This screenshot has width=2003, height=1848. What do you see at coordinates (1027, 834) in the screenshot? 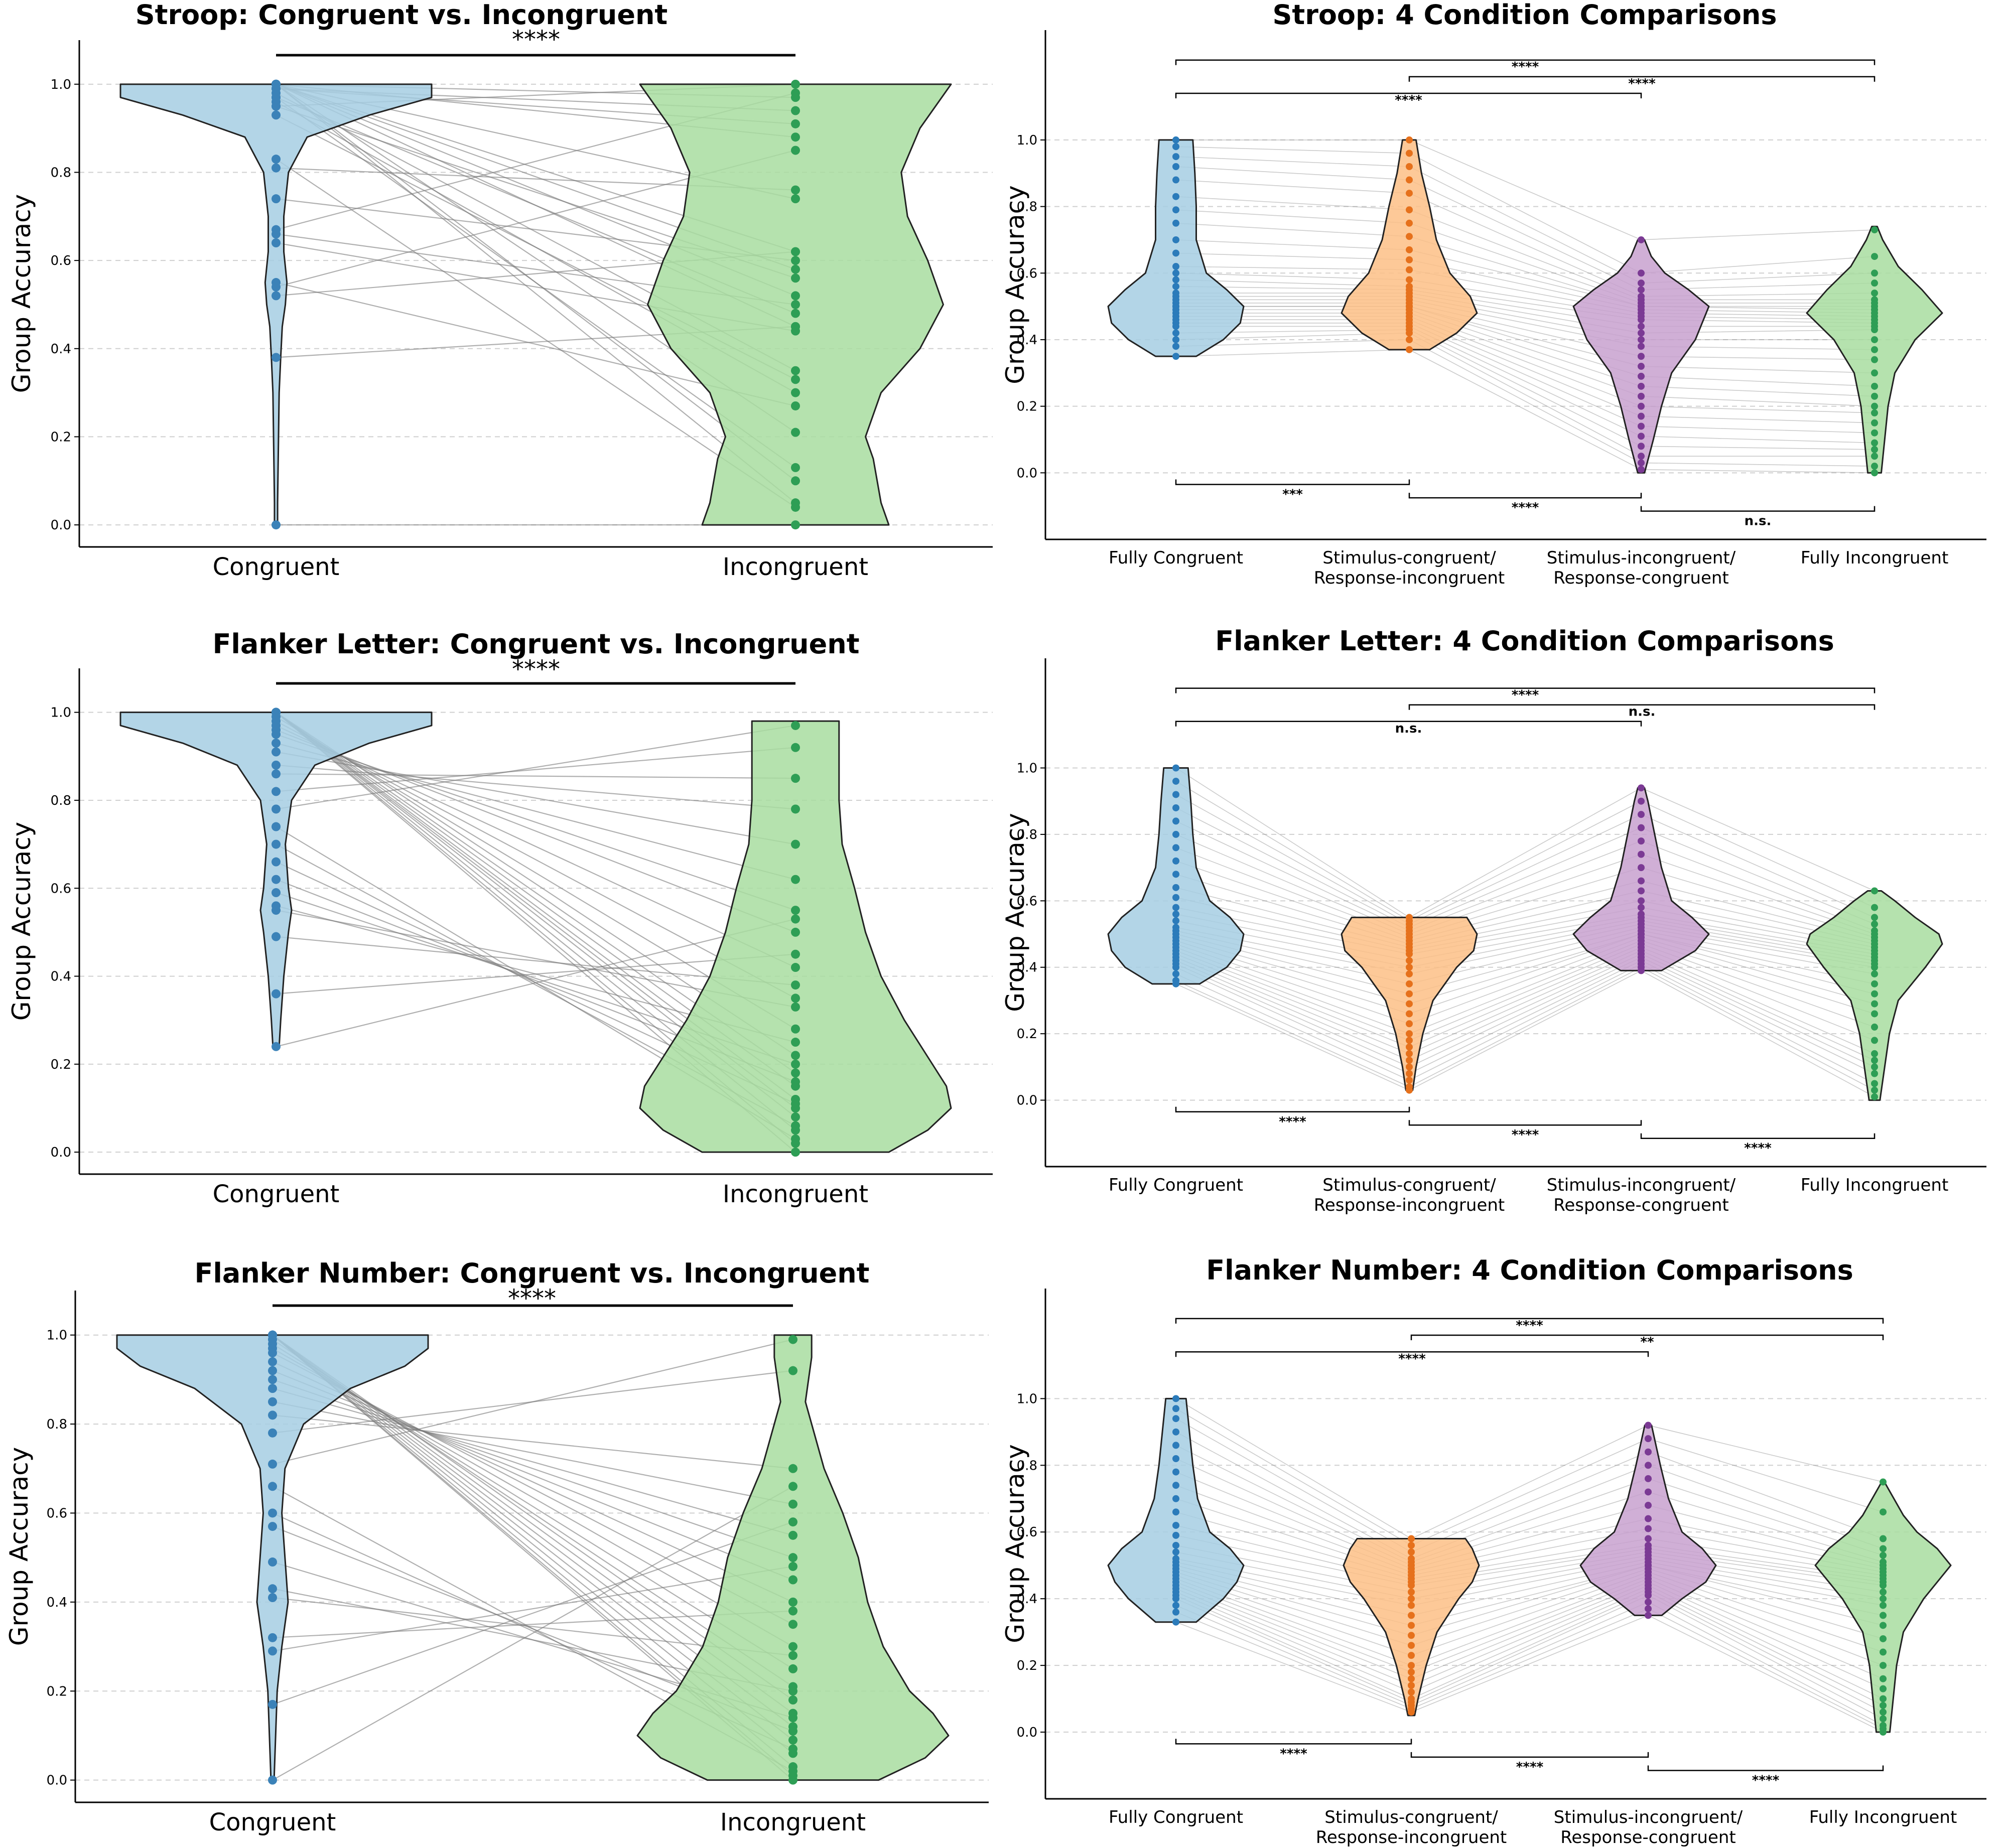
I see `y-tick-label: 0.8` at bounding box center [1027, 834].